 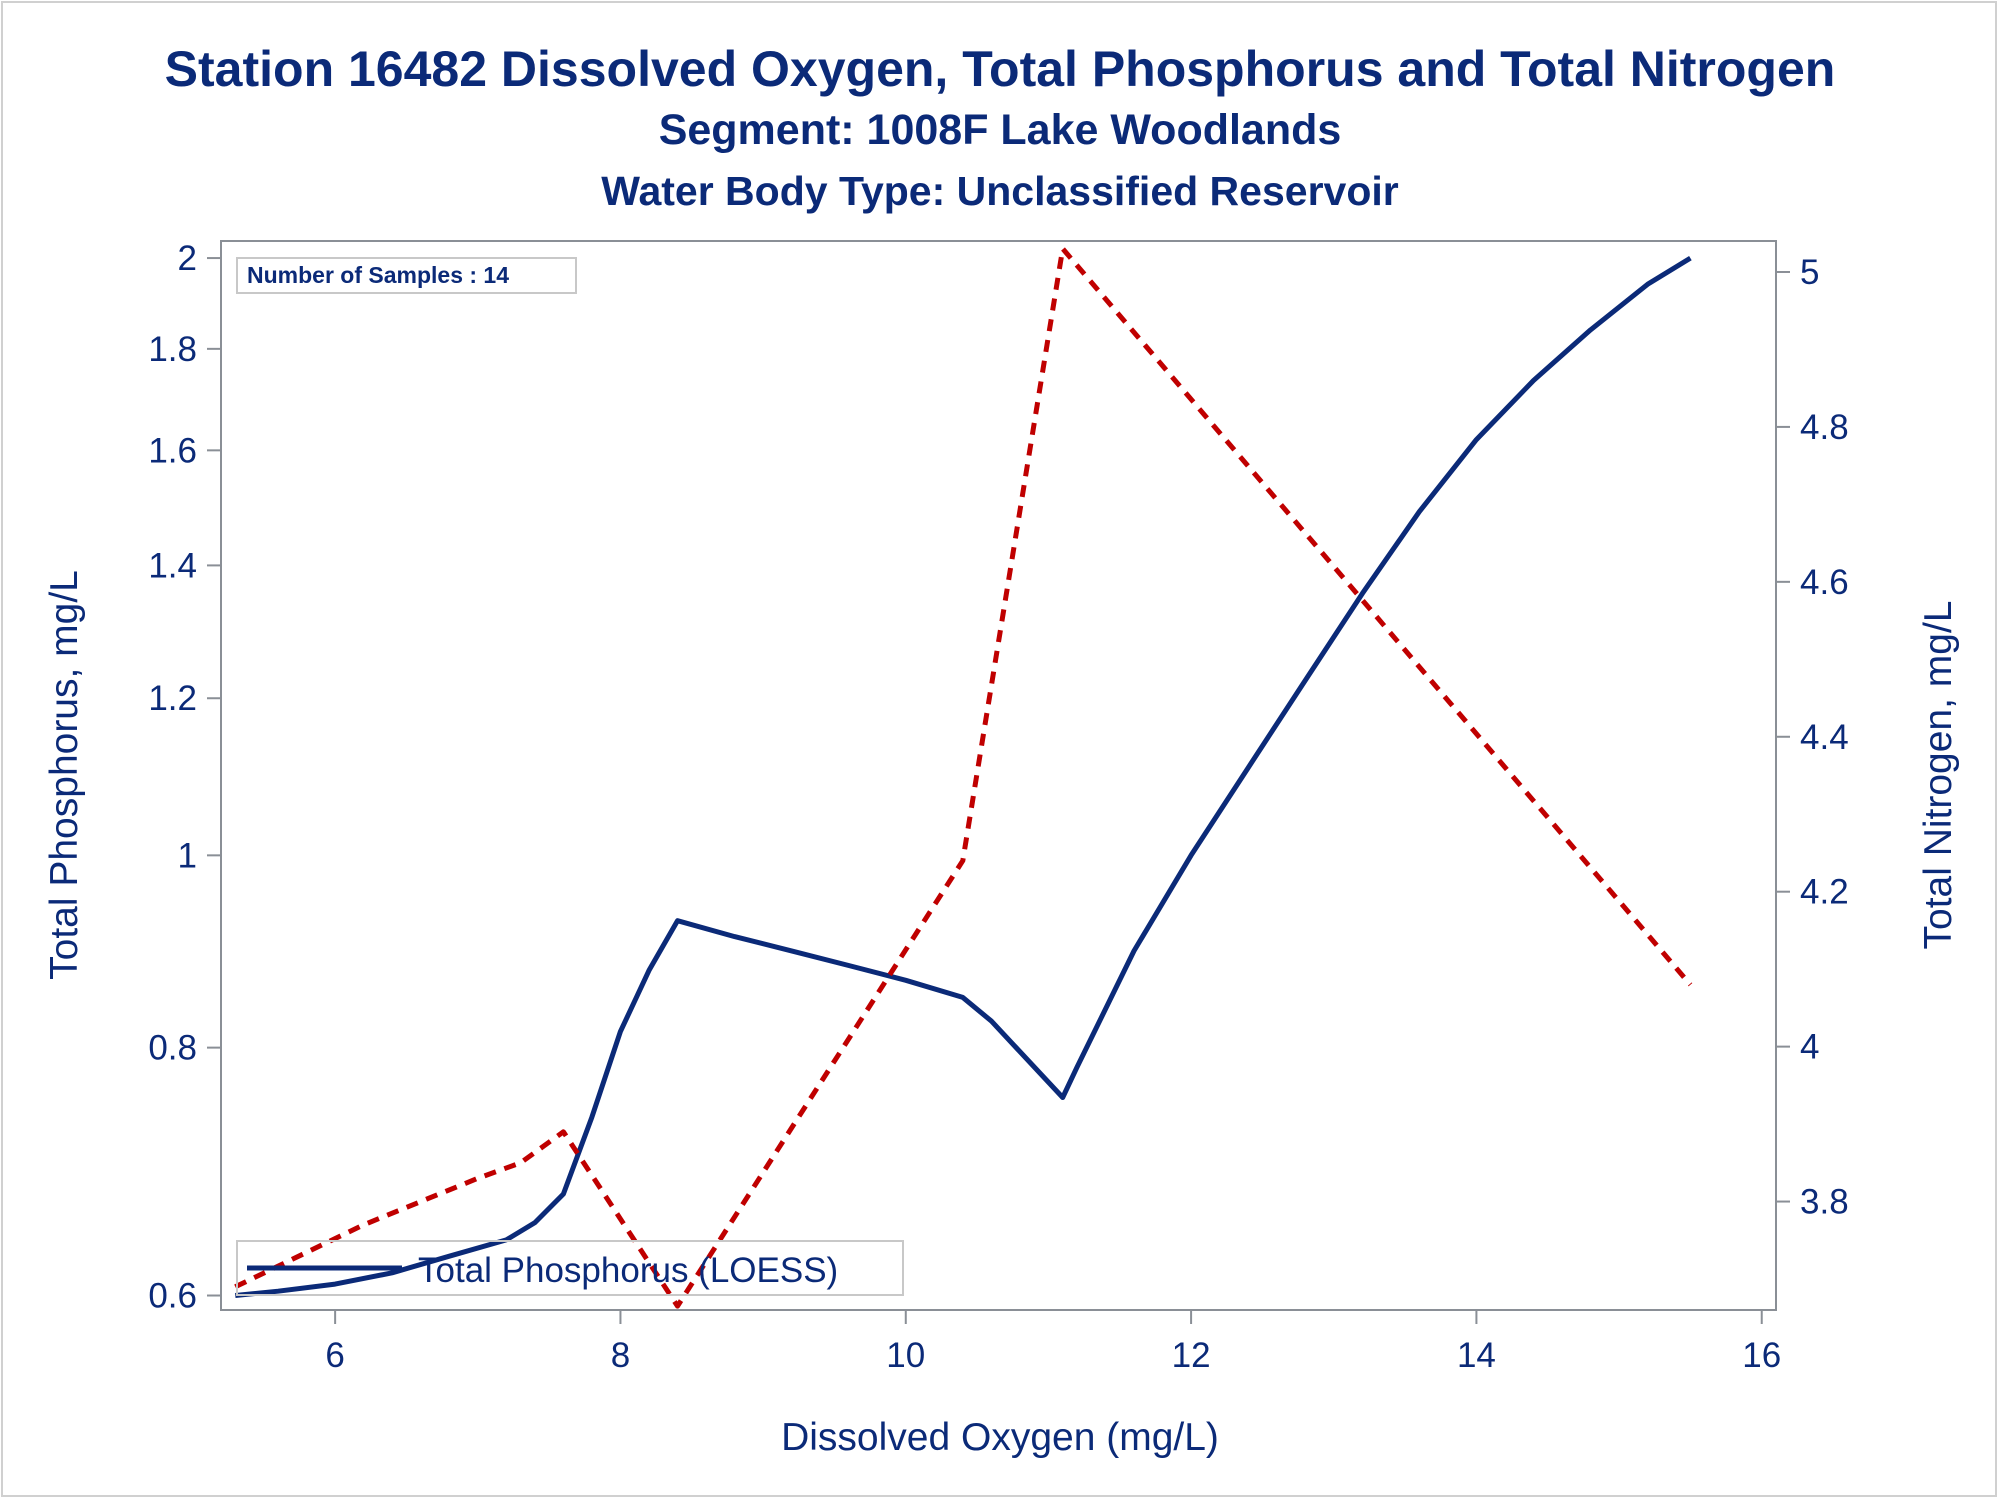 What do you see at coordinates (1000, 191) in the screenshot?
I see `chart-subtitle-waterbody: Water Body Type: Unclassified Reservoir` at bounding box center [1000, 191].